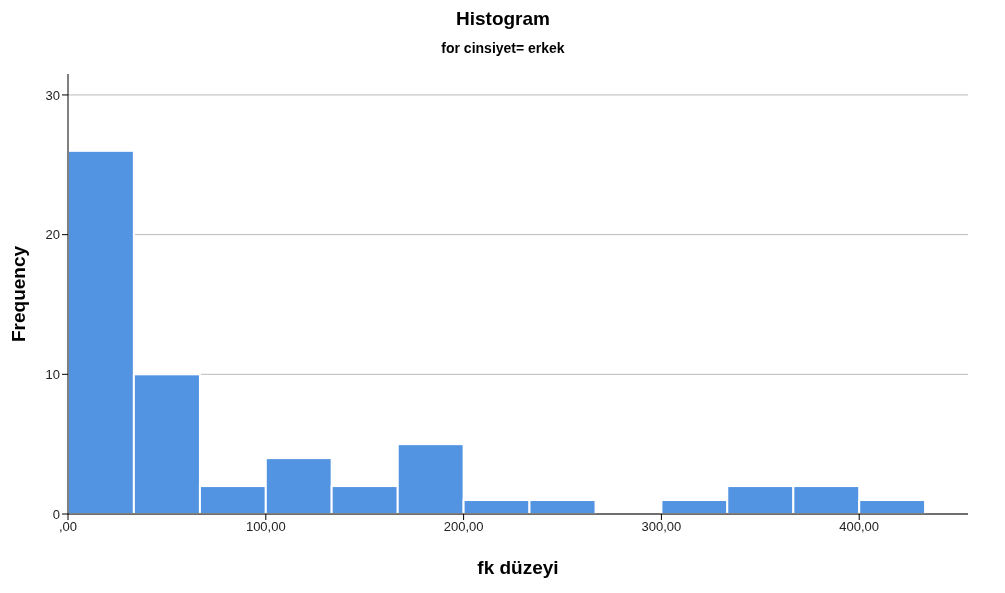  What do you see at coordinates (859, 527) in the screenshot?
I see `x-tick-label: 400,00` at bounding box center [859, 527].